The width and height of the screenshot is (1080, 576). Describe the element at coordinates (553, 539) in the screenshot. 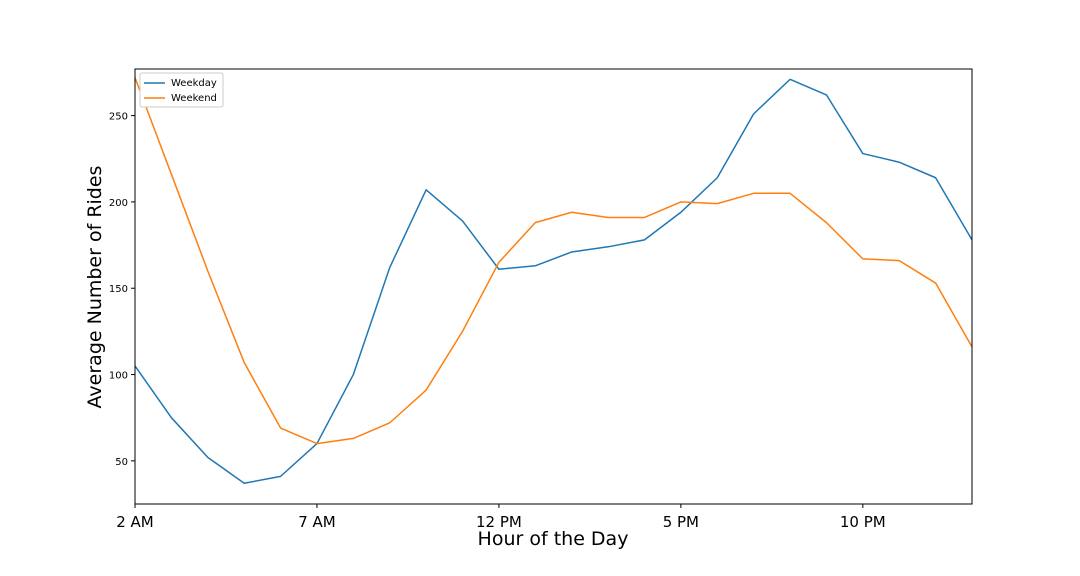

I see `x-axis-label: Hour of the Day` at that location.